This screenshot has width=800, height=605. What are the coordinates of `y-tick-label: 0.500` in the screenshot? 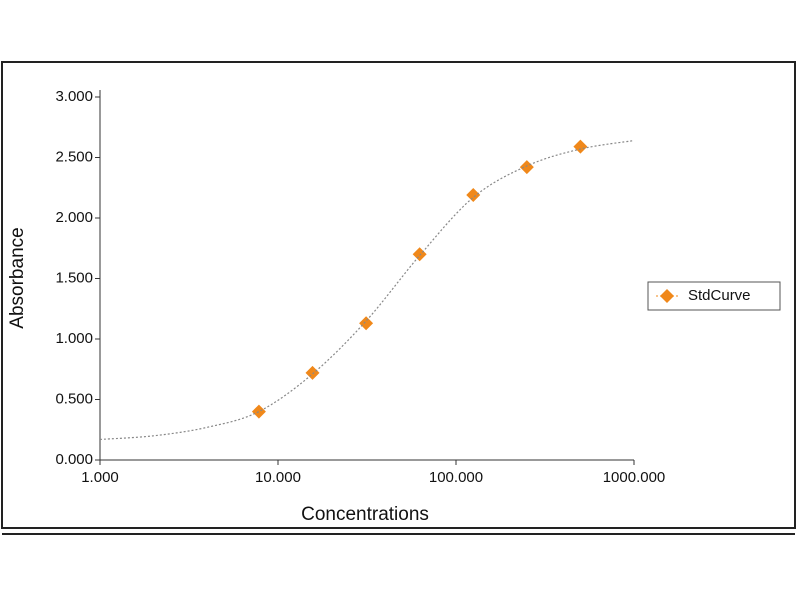 It's located at (74, 398).